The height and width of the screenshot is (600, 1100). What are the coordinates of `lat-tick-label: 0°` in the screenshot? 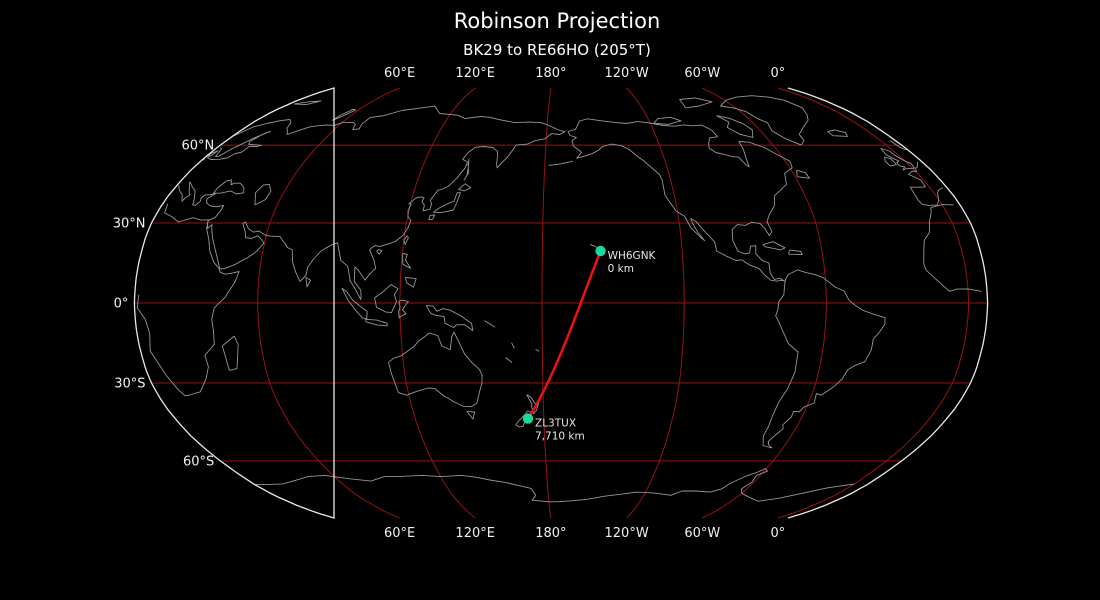 It's located at (121, 304).